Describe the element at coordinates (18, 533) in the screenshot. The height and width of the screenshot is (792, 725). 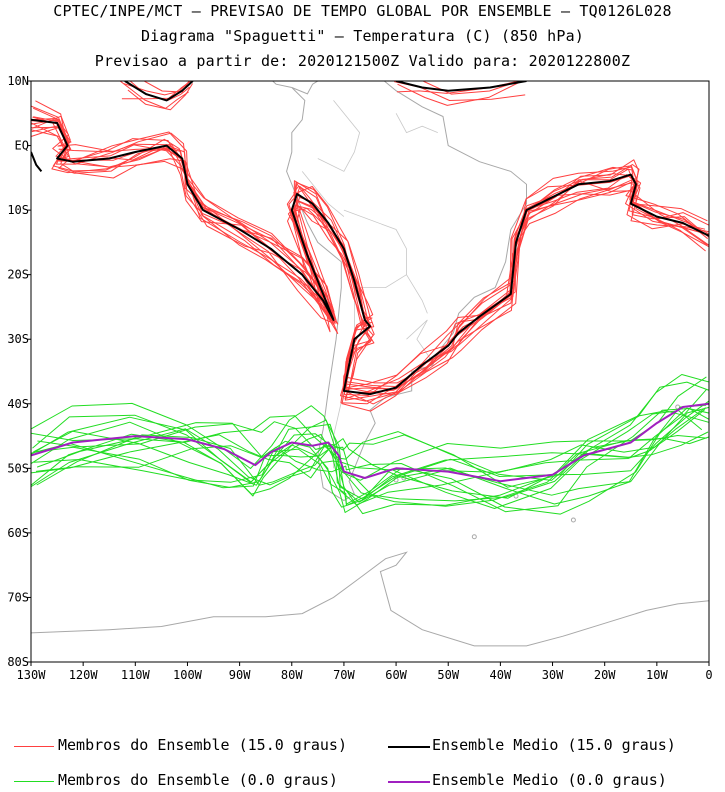
I see `y-tick-label: 60S` at that location.